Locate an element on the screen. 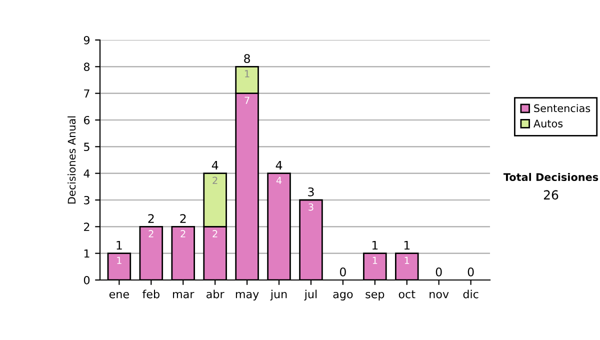 This screenshot has width=600, height=340. x-tick-label: ago is located at coordinates (343, 296).